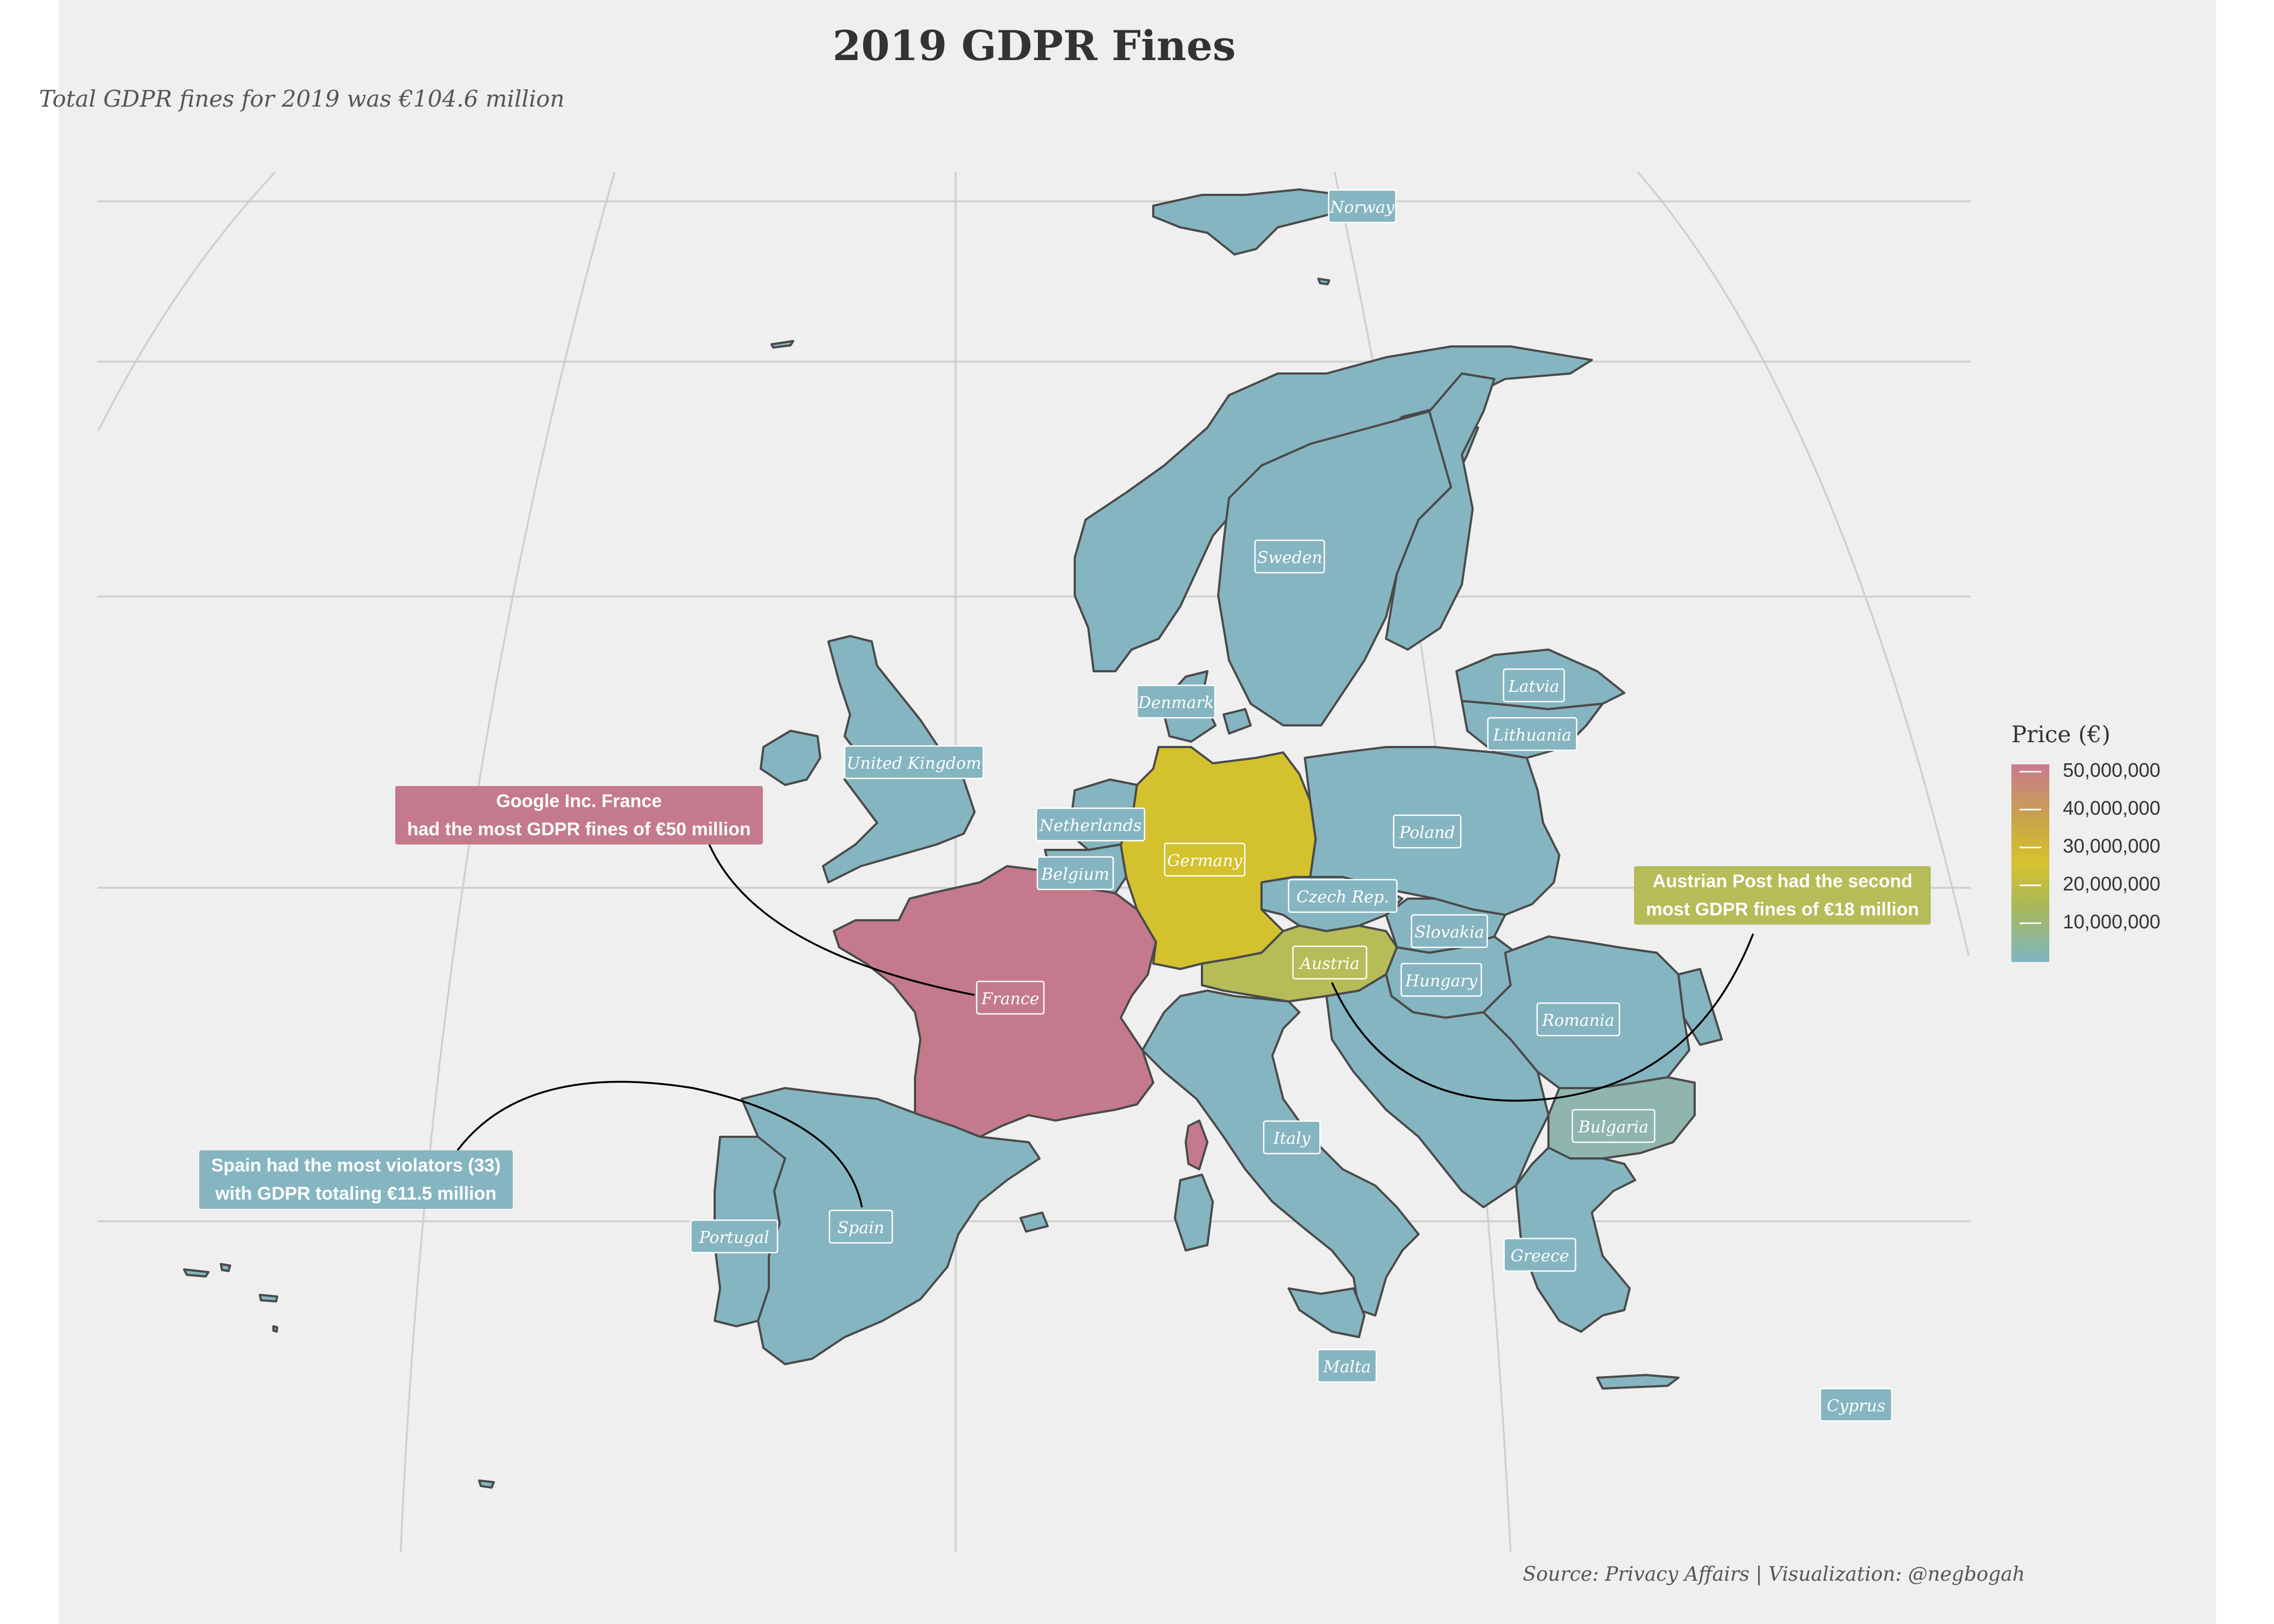 The height and width of the screenshot is (1624, 2274). What do you see at coordinates (659, 1144) in the screenshot?
I see `spain-leader` at bounding box center [659, 1144].